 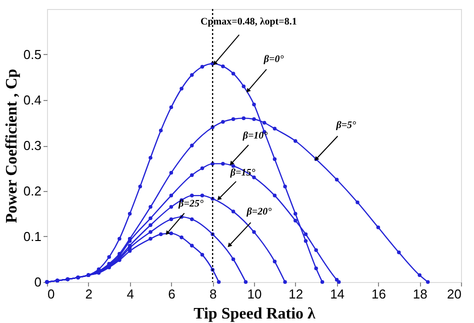 I want to click on x-tick-label: 12, so click(x=296, y=294).